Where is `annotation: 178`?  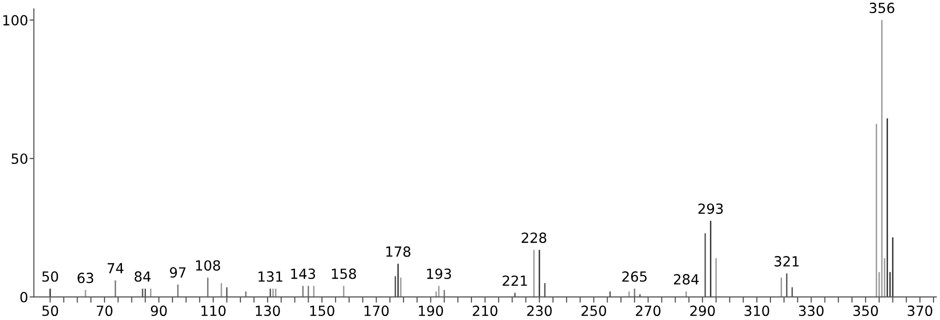
annotation: 178 is located at coordinates (398, 251).